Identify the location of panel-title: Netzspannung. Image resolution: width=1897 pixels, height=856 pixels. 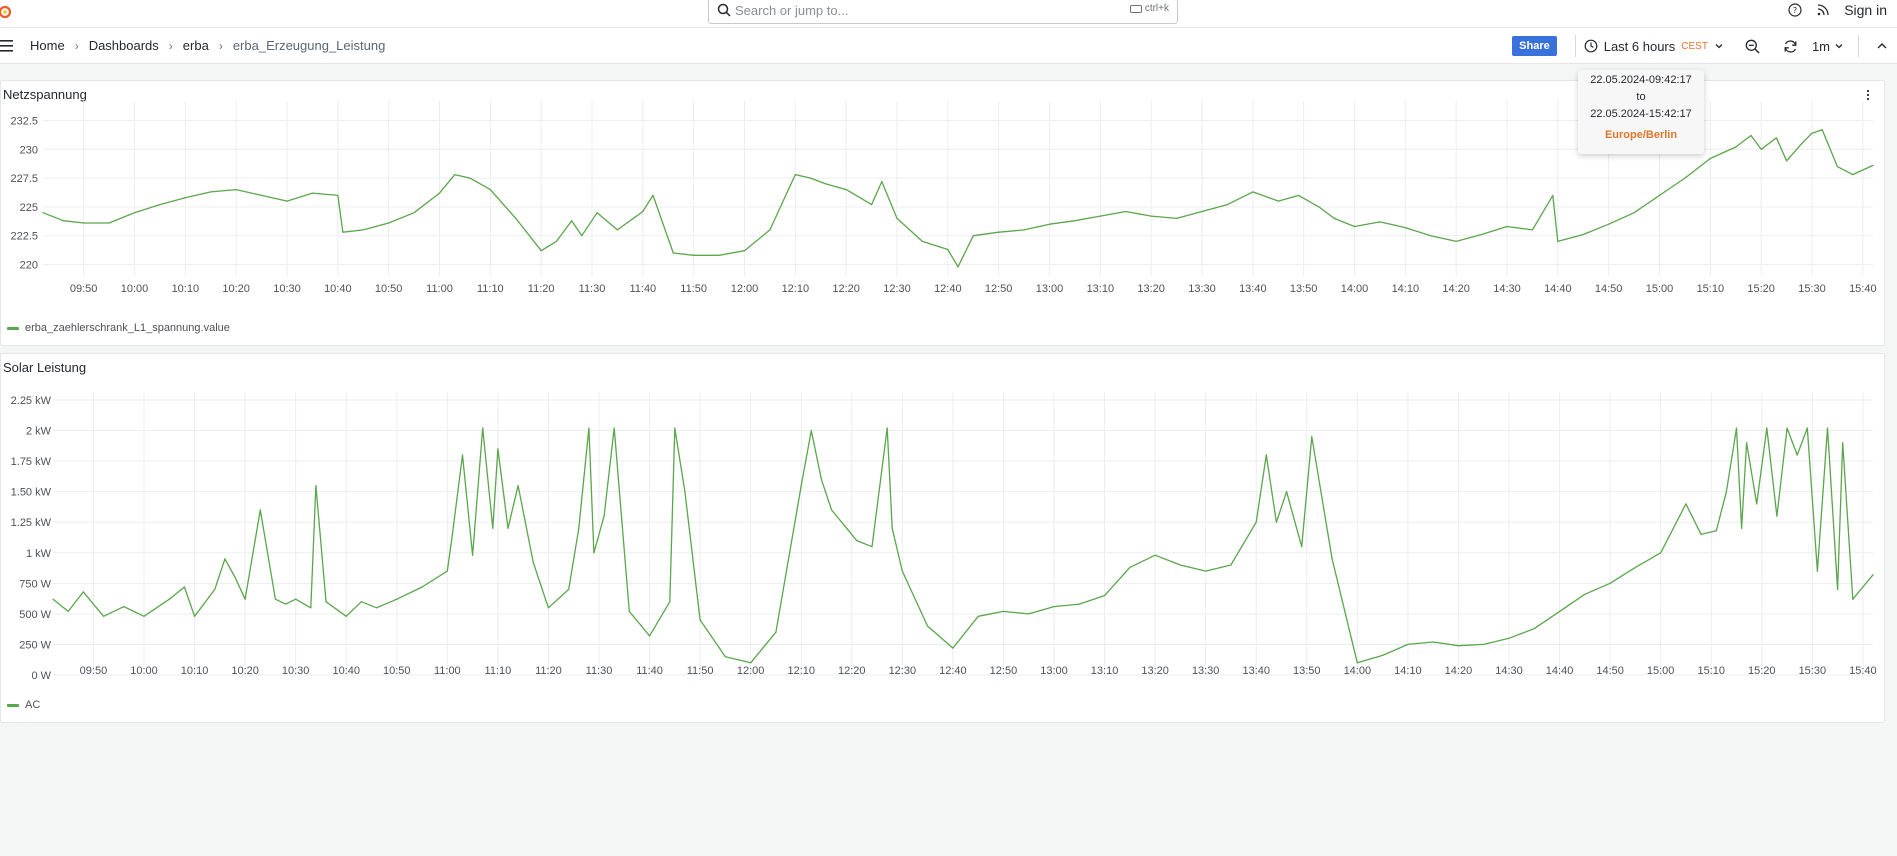
(45, 94).